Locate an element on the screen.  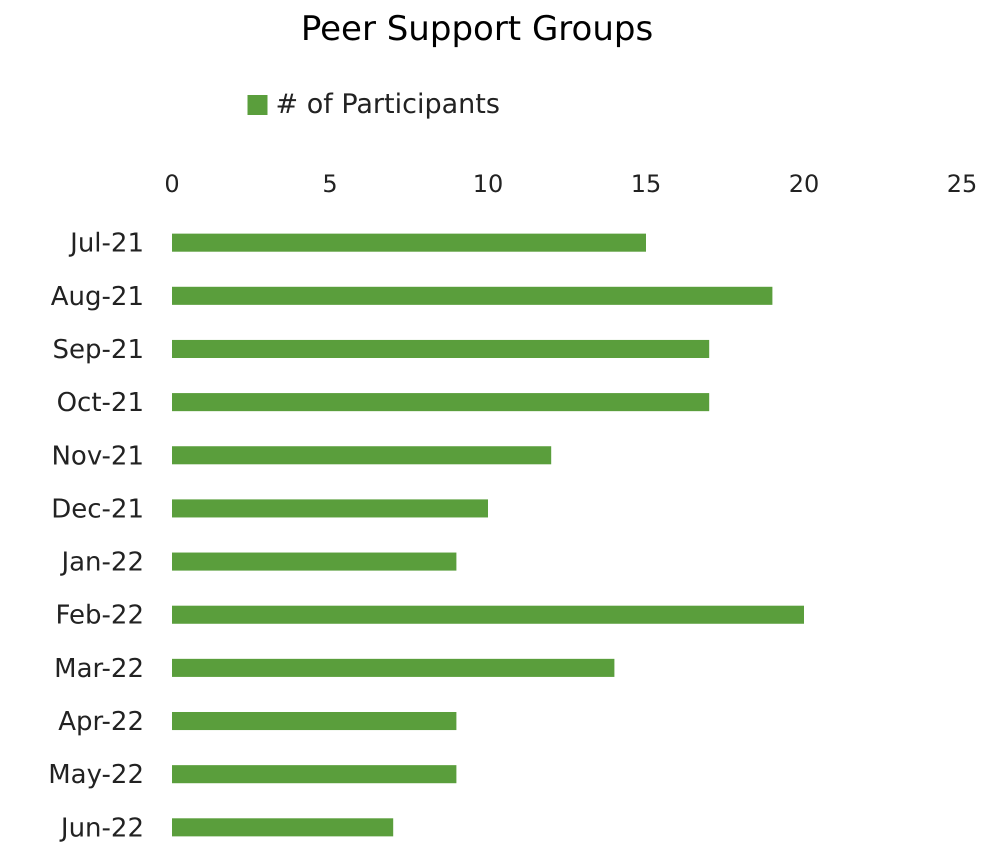
x-tick-label: 25 is located at coordinates (962, 184).